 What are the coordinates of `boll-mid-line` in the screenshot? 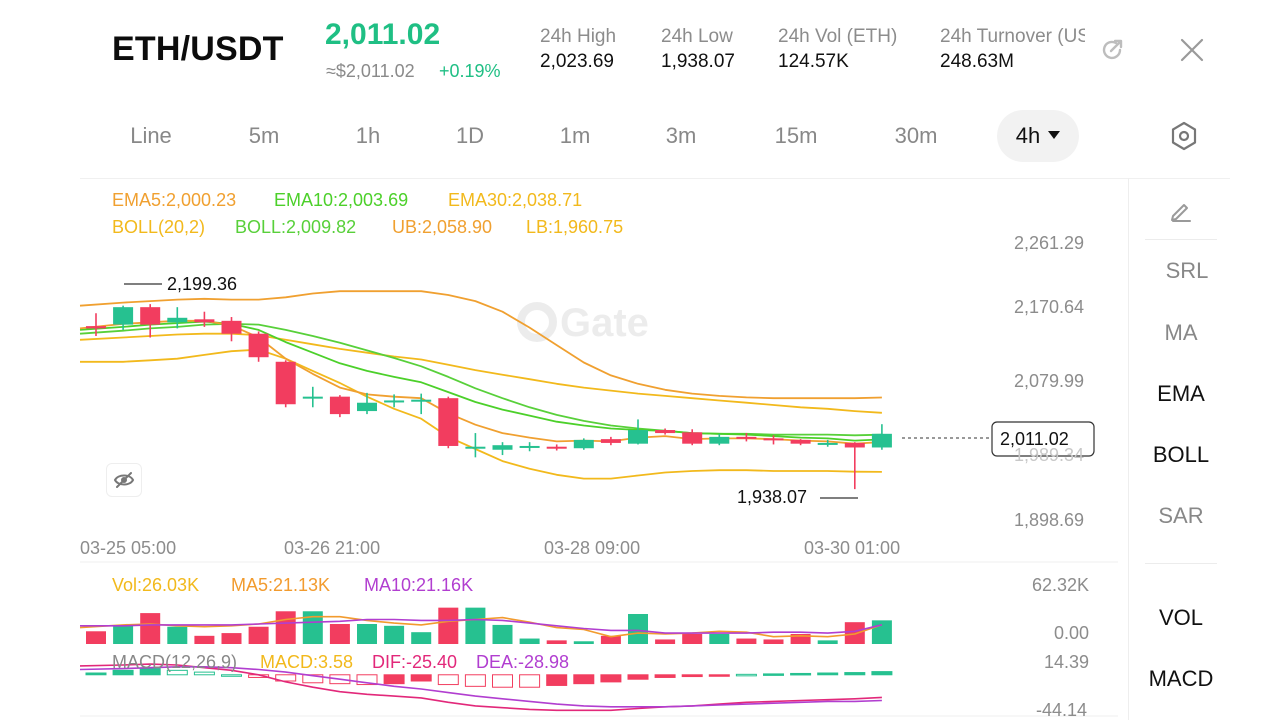 It's located at (480, 380).